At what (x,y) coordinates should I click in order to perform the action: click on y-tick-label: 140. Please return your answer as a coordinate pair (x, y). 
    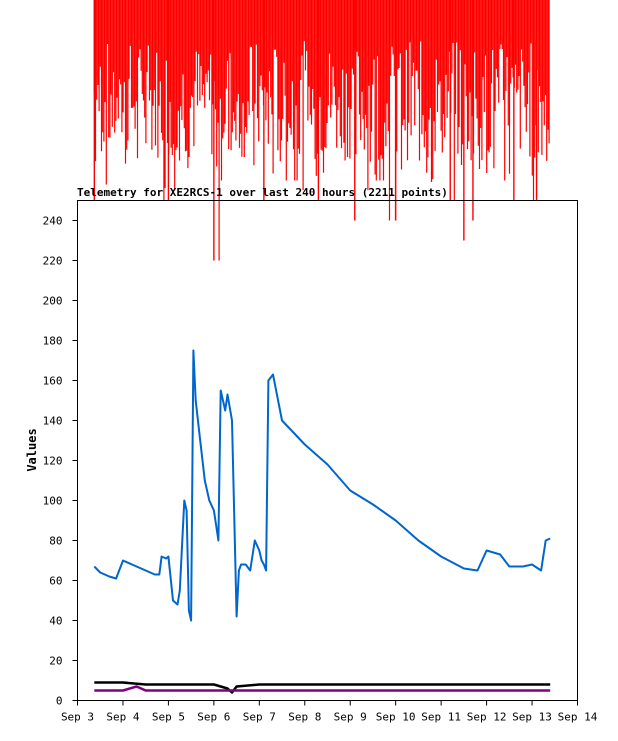
    Looking at the image, I should click on (53, 421).